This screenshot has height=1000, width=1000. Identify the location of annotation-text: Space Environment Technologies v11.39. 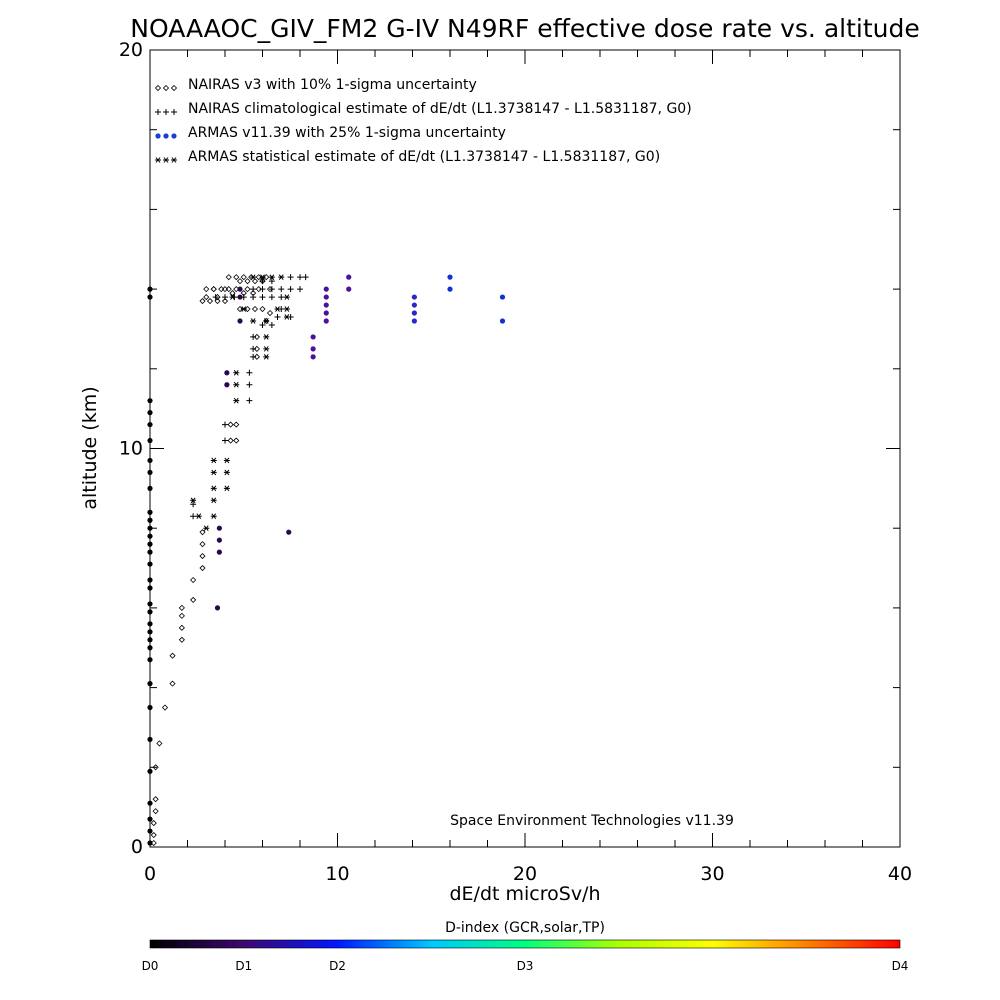
(592, 821).